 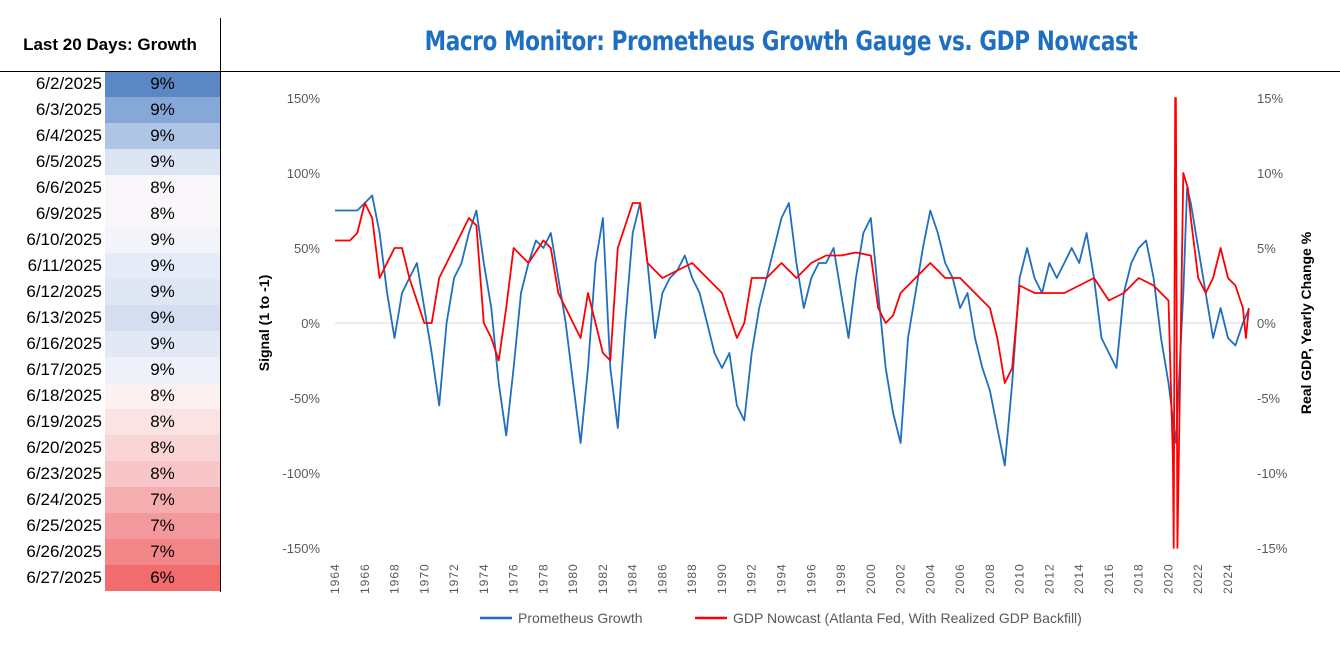 I want to click on row-date: 6/17/2025, so click(x=64, y=369).